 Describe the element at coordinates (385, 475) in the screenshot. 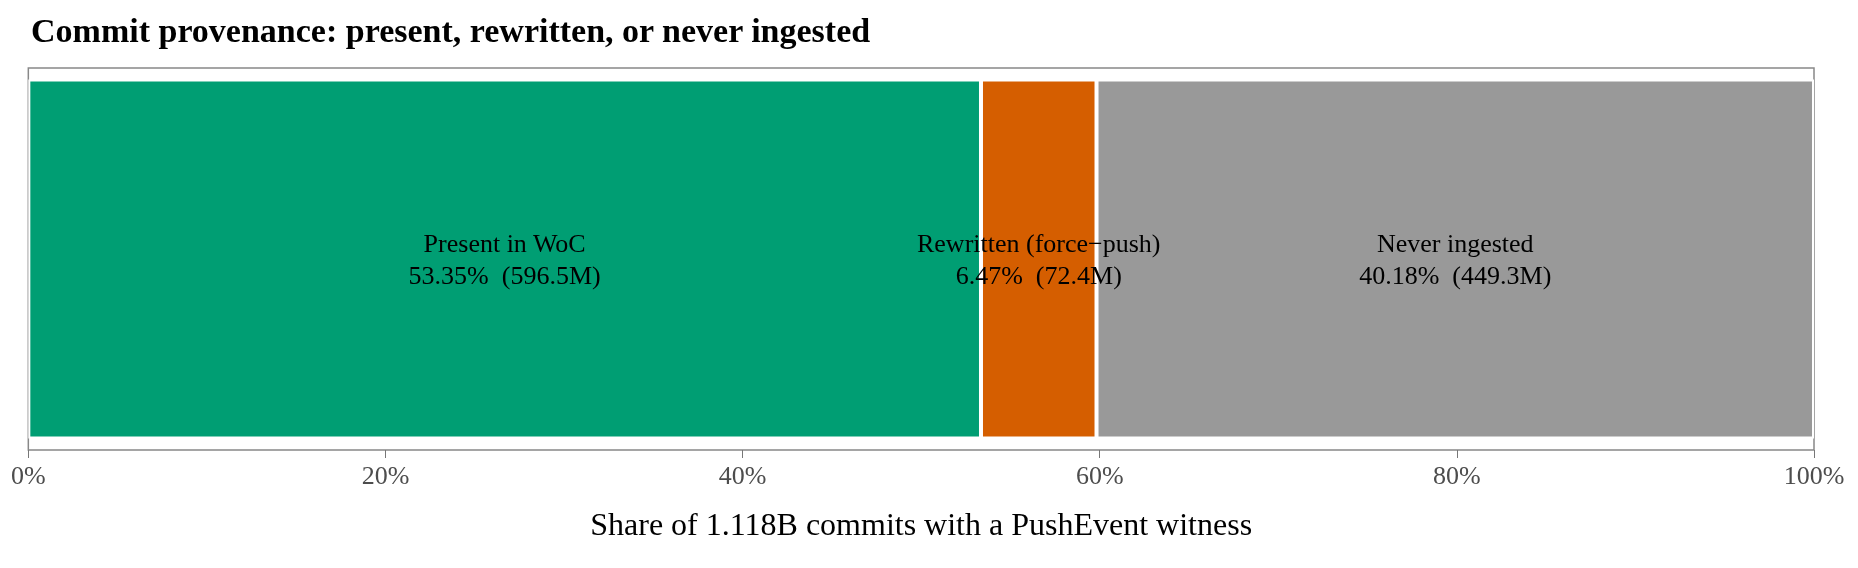

I see `x-tick-label: 20%` at that location.